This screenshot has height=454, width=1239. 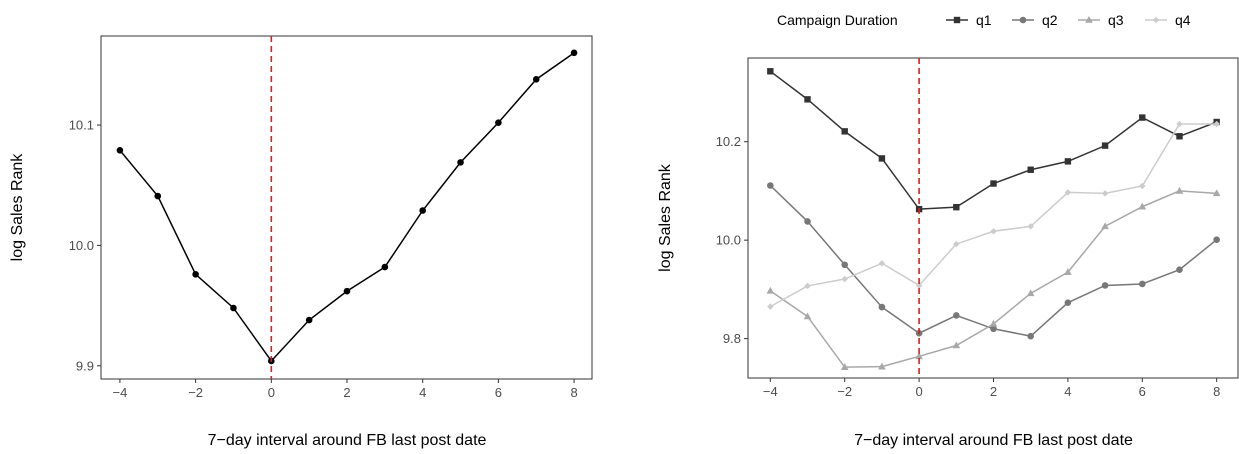 What do you see at coordinates (85, 365) in the screenshot?
I see `y-tick-label: 9.9` at bounding box center [85, 365].